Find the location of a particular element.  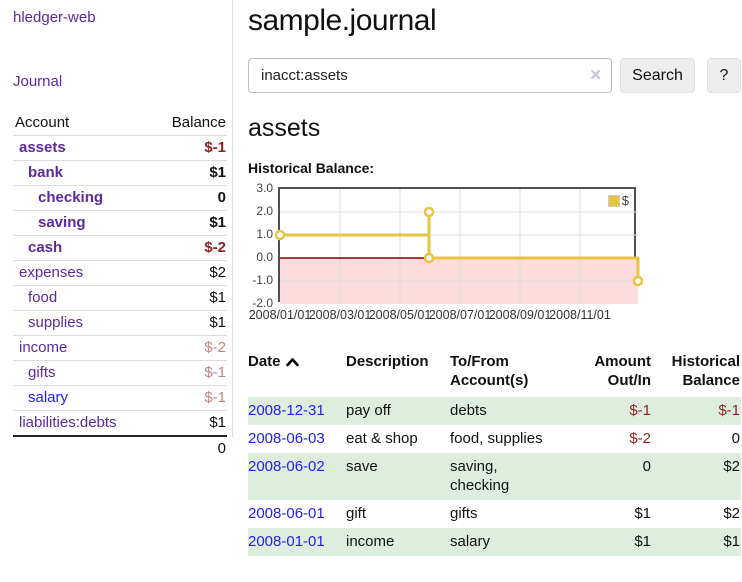

transaction-row: 2008-12-31 pay off debts $-1 $-1 is located at coordinates (494, 411).